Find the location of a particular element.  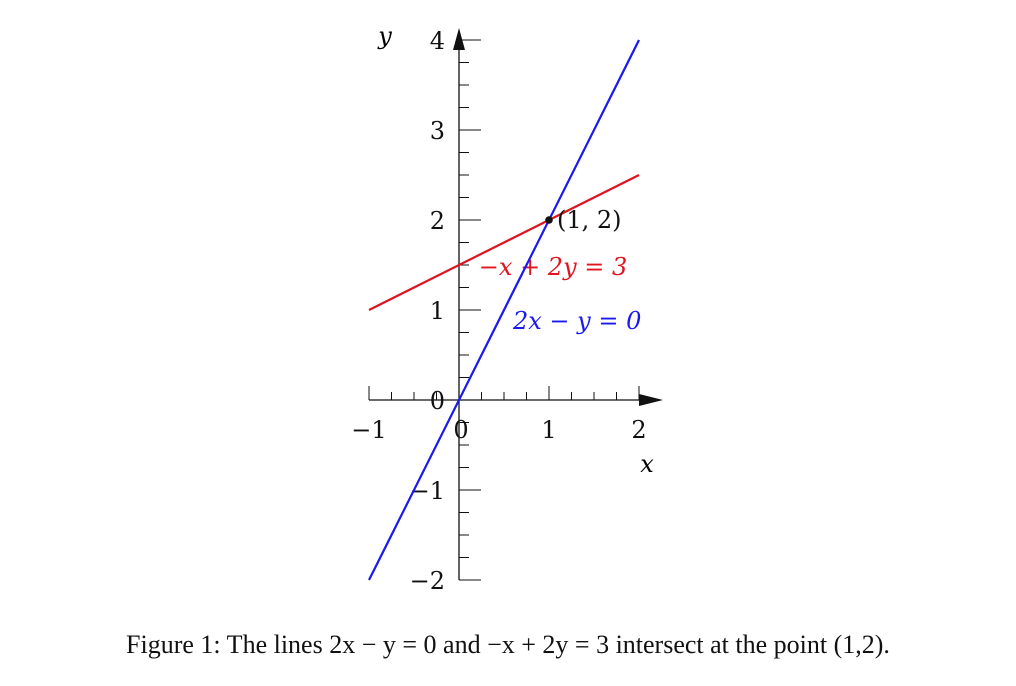

y-tick-label: 2 is located at coordinates (437, 221).